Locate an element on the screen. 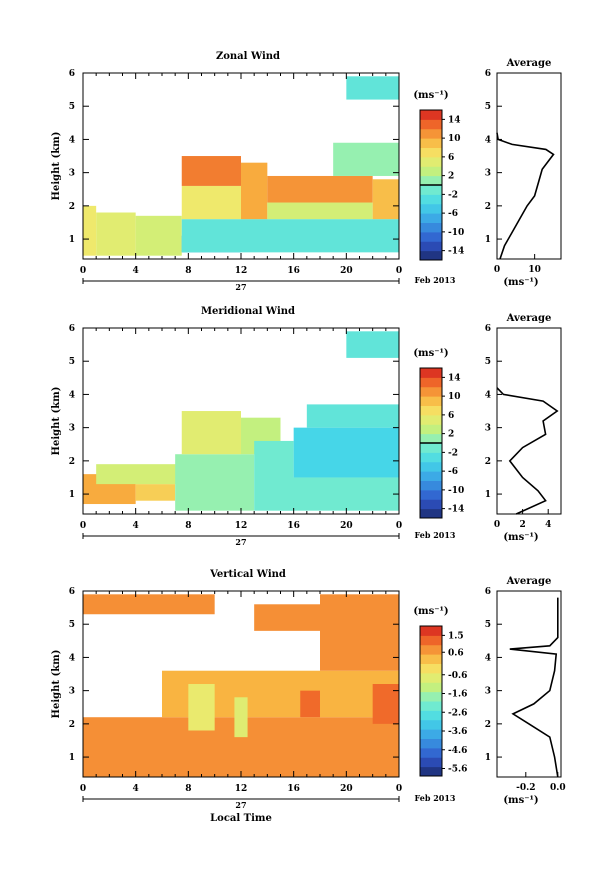  colorbar-frame is located at coordinates (431, 701).